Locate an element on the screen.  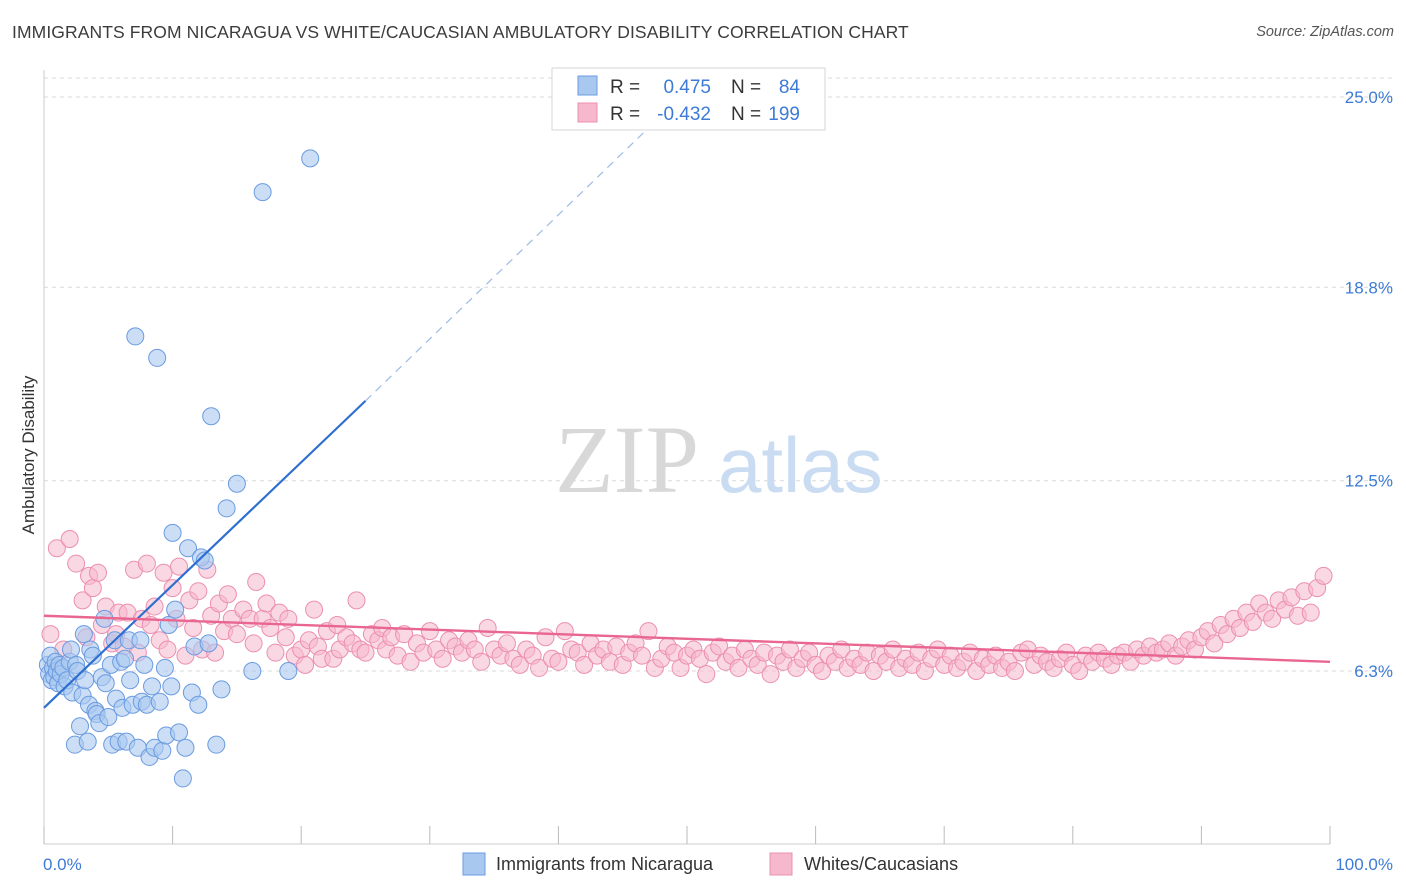
legend-swatch-blue is located at coordinates (587, 85).